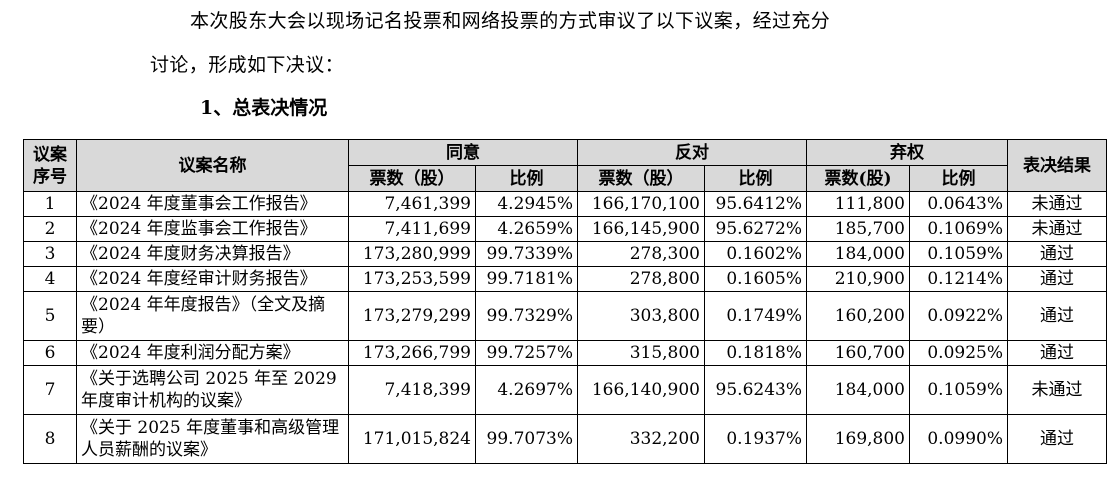 This screenshot has width=1108, height=495. What do you see at coordinates (50, 353) in the screenshot?
I see `cell-index: 6` at bounding box center [50, 353].